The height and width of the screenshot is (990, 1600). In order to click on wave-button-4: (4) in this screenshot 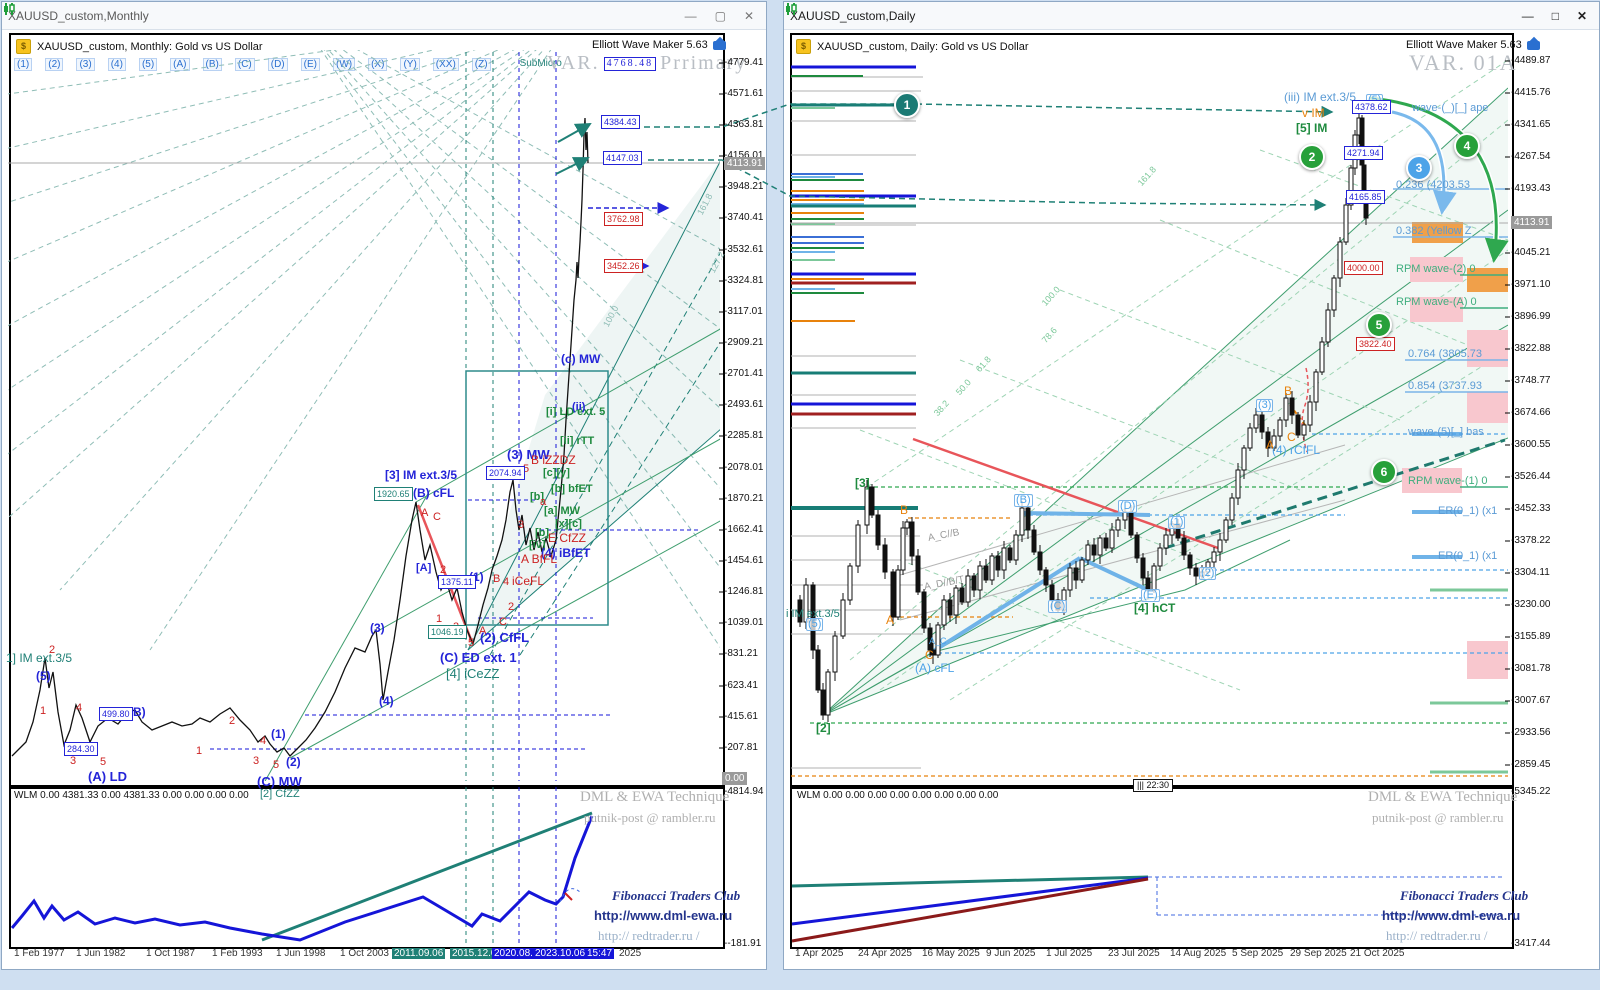, I will do `click(116, 64)`.